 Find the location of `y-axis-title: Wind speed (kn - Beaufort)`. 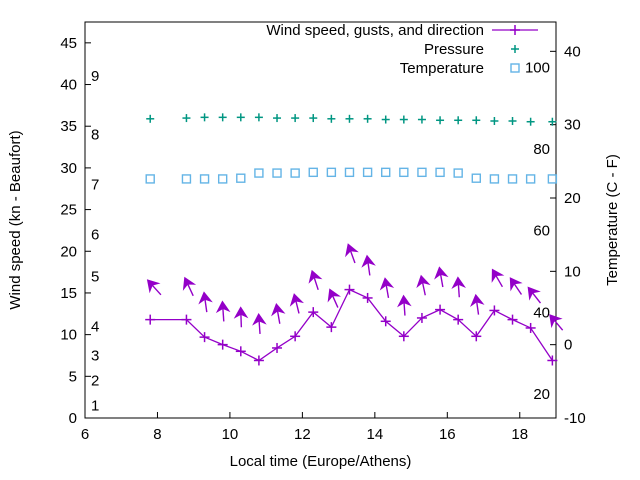

y-axis-title: Wind speed (kn - Beaufort) is located at coordinates (15, 219).